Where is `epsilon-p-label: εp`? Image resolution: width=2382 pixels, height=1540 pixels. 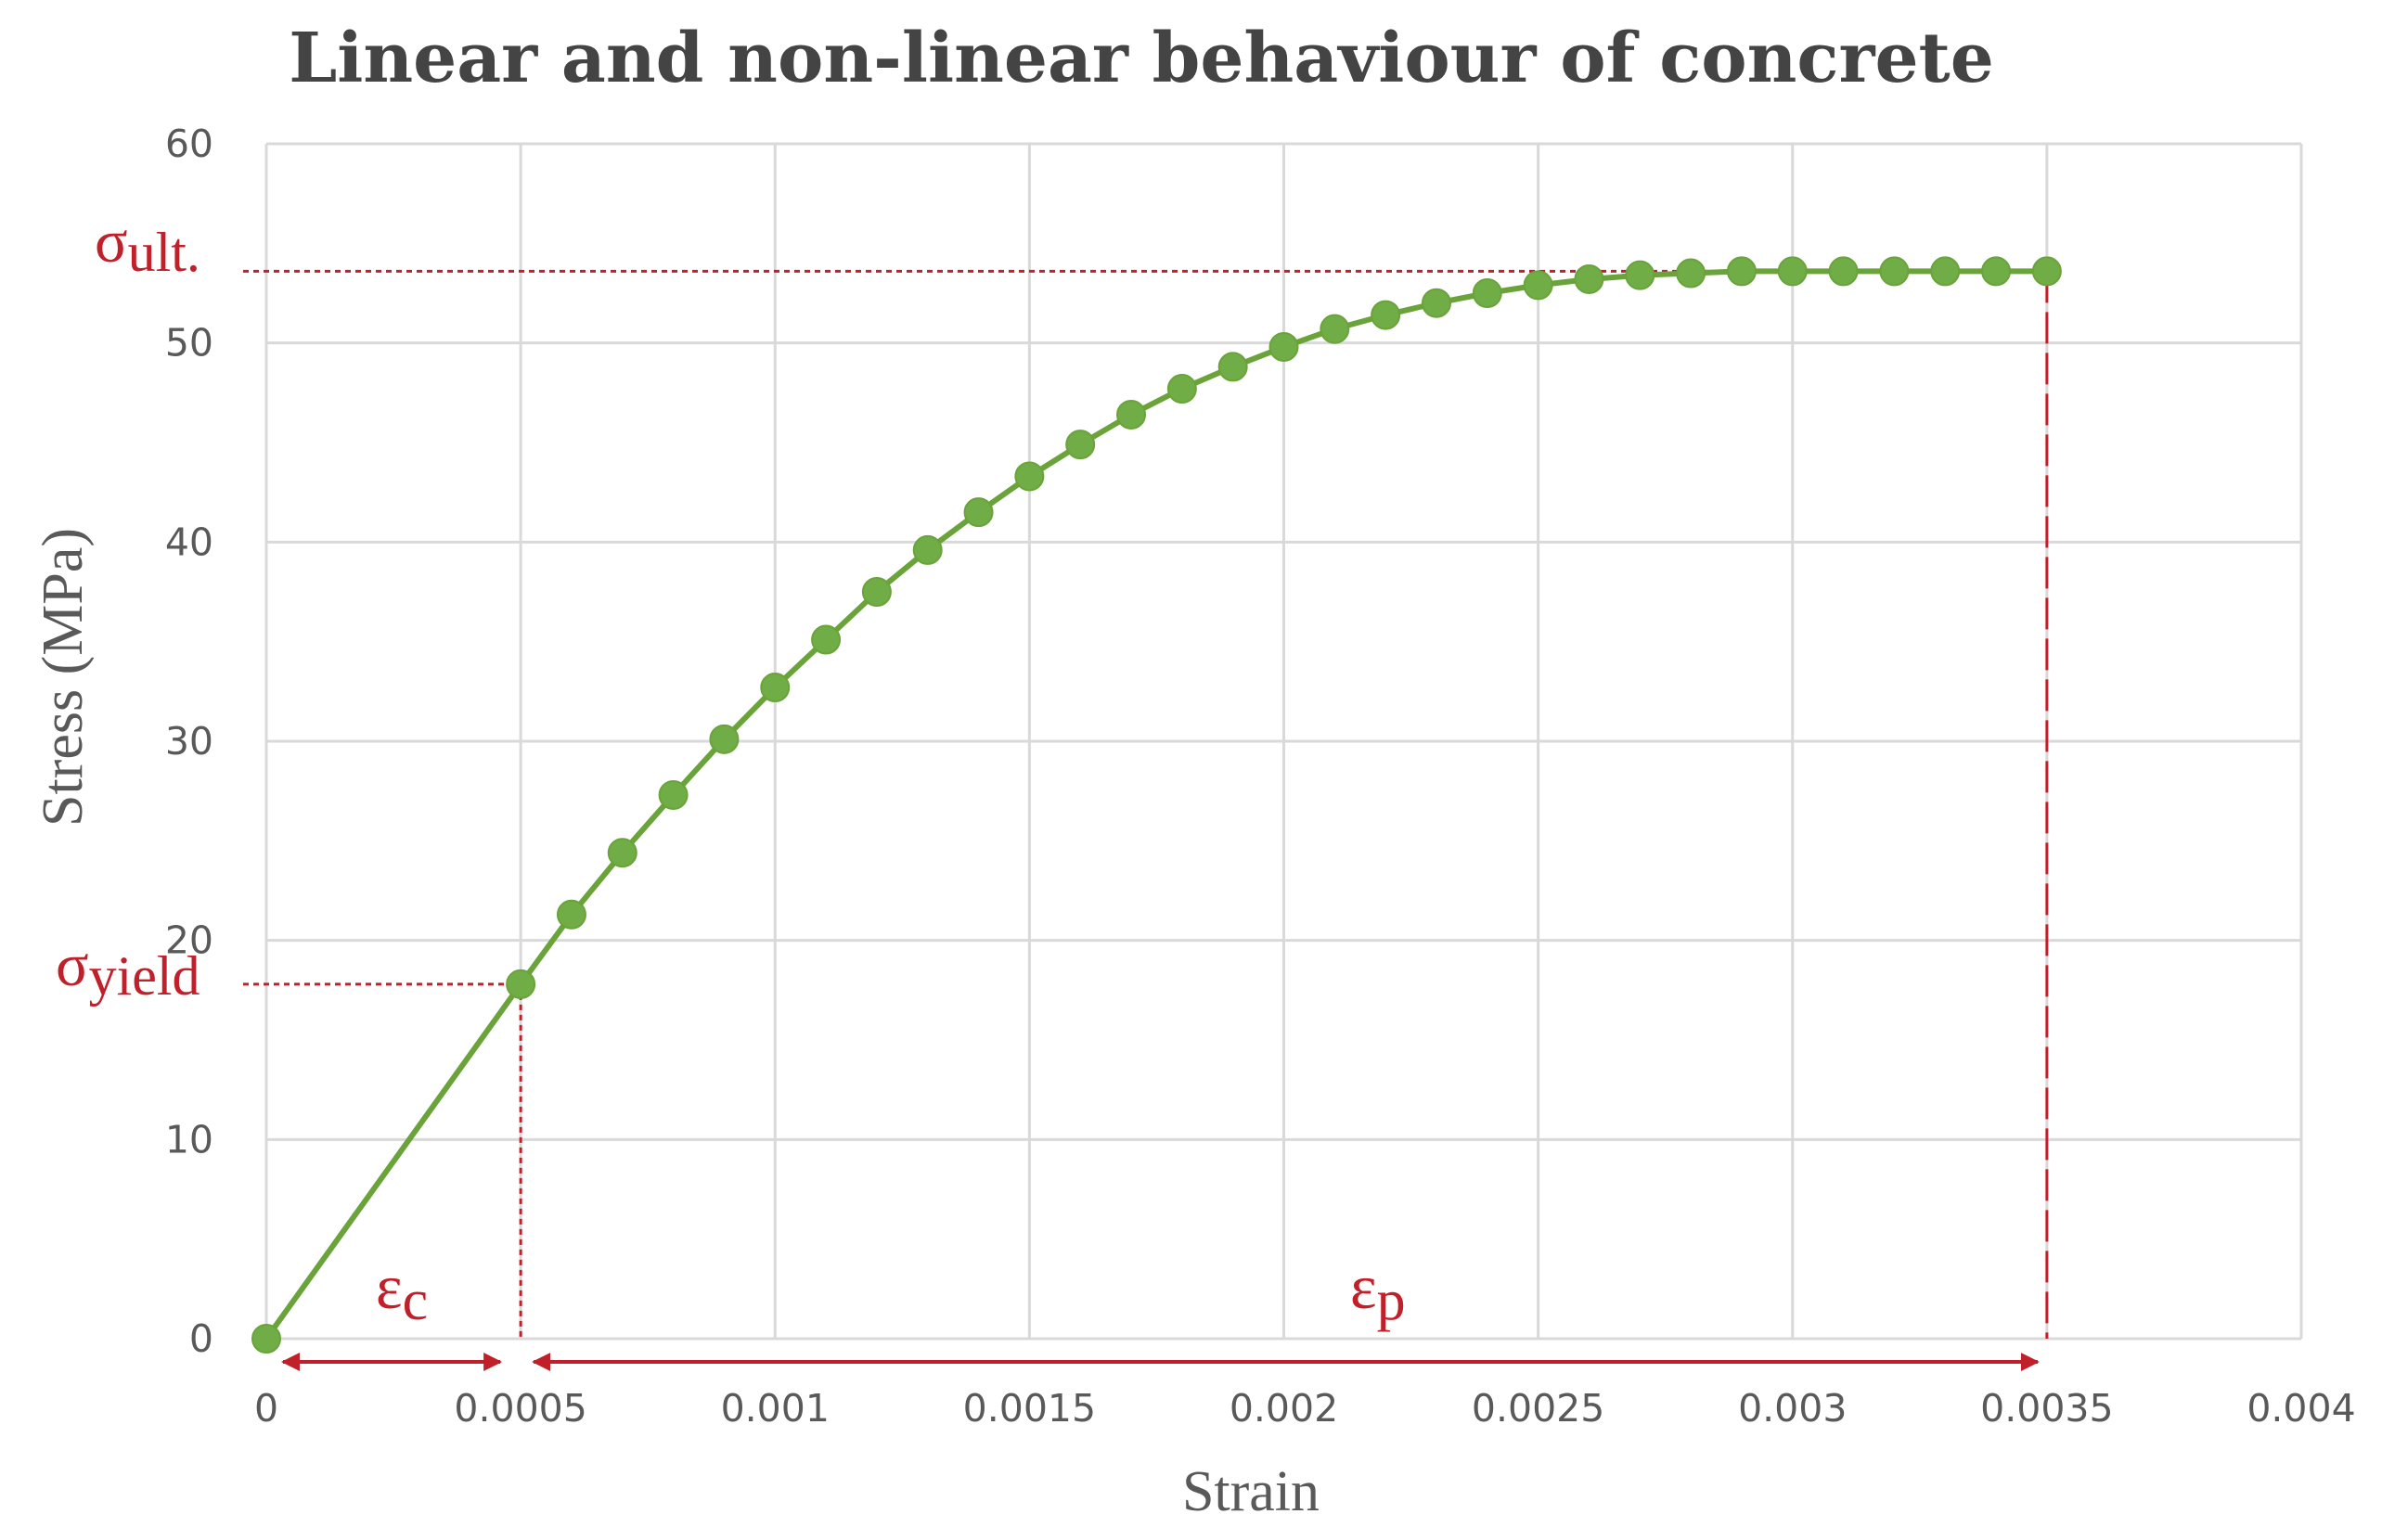 epsilon-p-label: εp is located at coordinates (1378, 1291).